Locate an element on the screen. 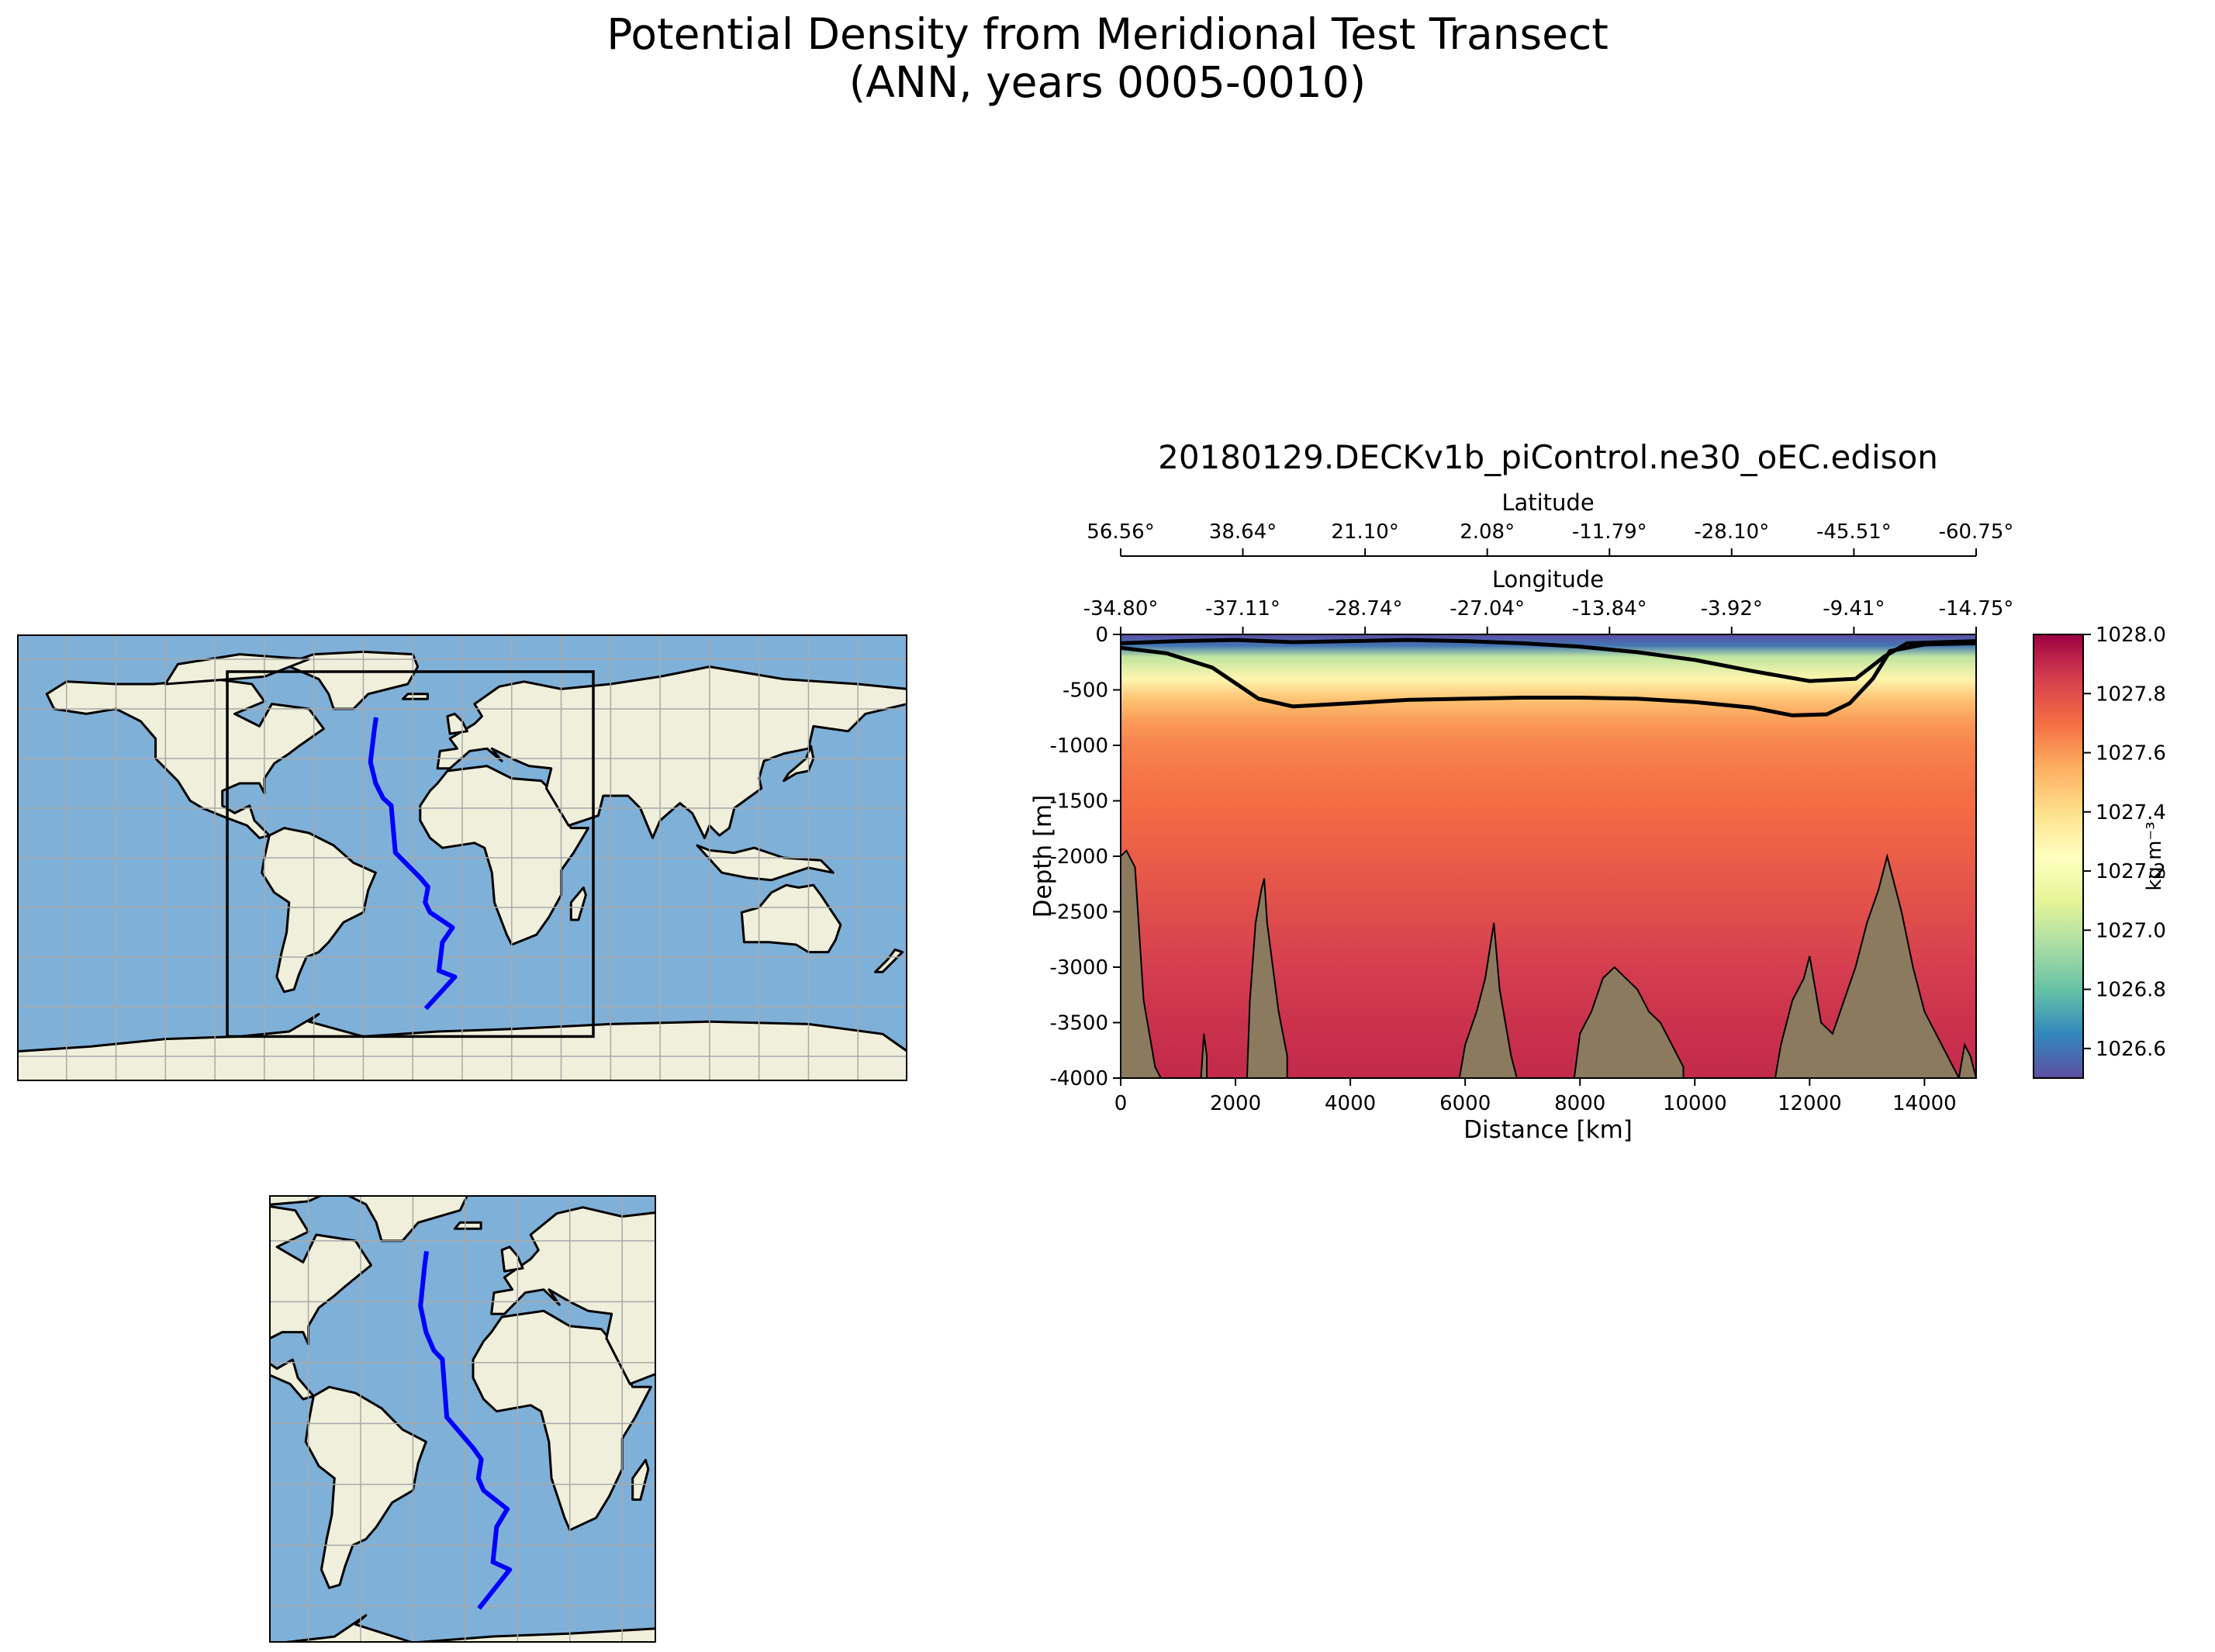  secondary-tick-label: -45.51° is located at coordinates (1854, 532).